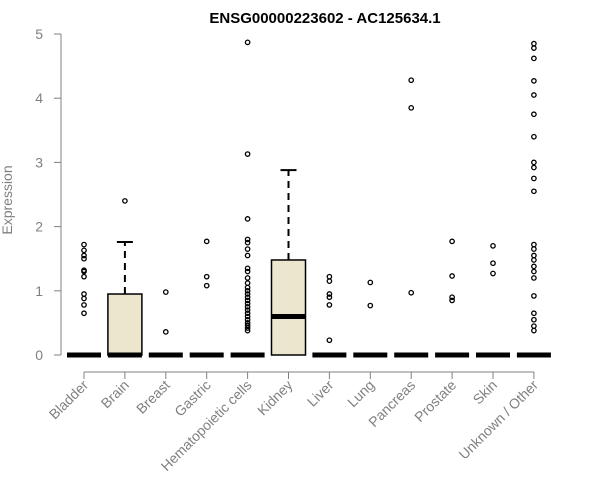  I want to click on x-tick-label: Skin, so click(485, 392).